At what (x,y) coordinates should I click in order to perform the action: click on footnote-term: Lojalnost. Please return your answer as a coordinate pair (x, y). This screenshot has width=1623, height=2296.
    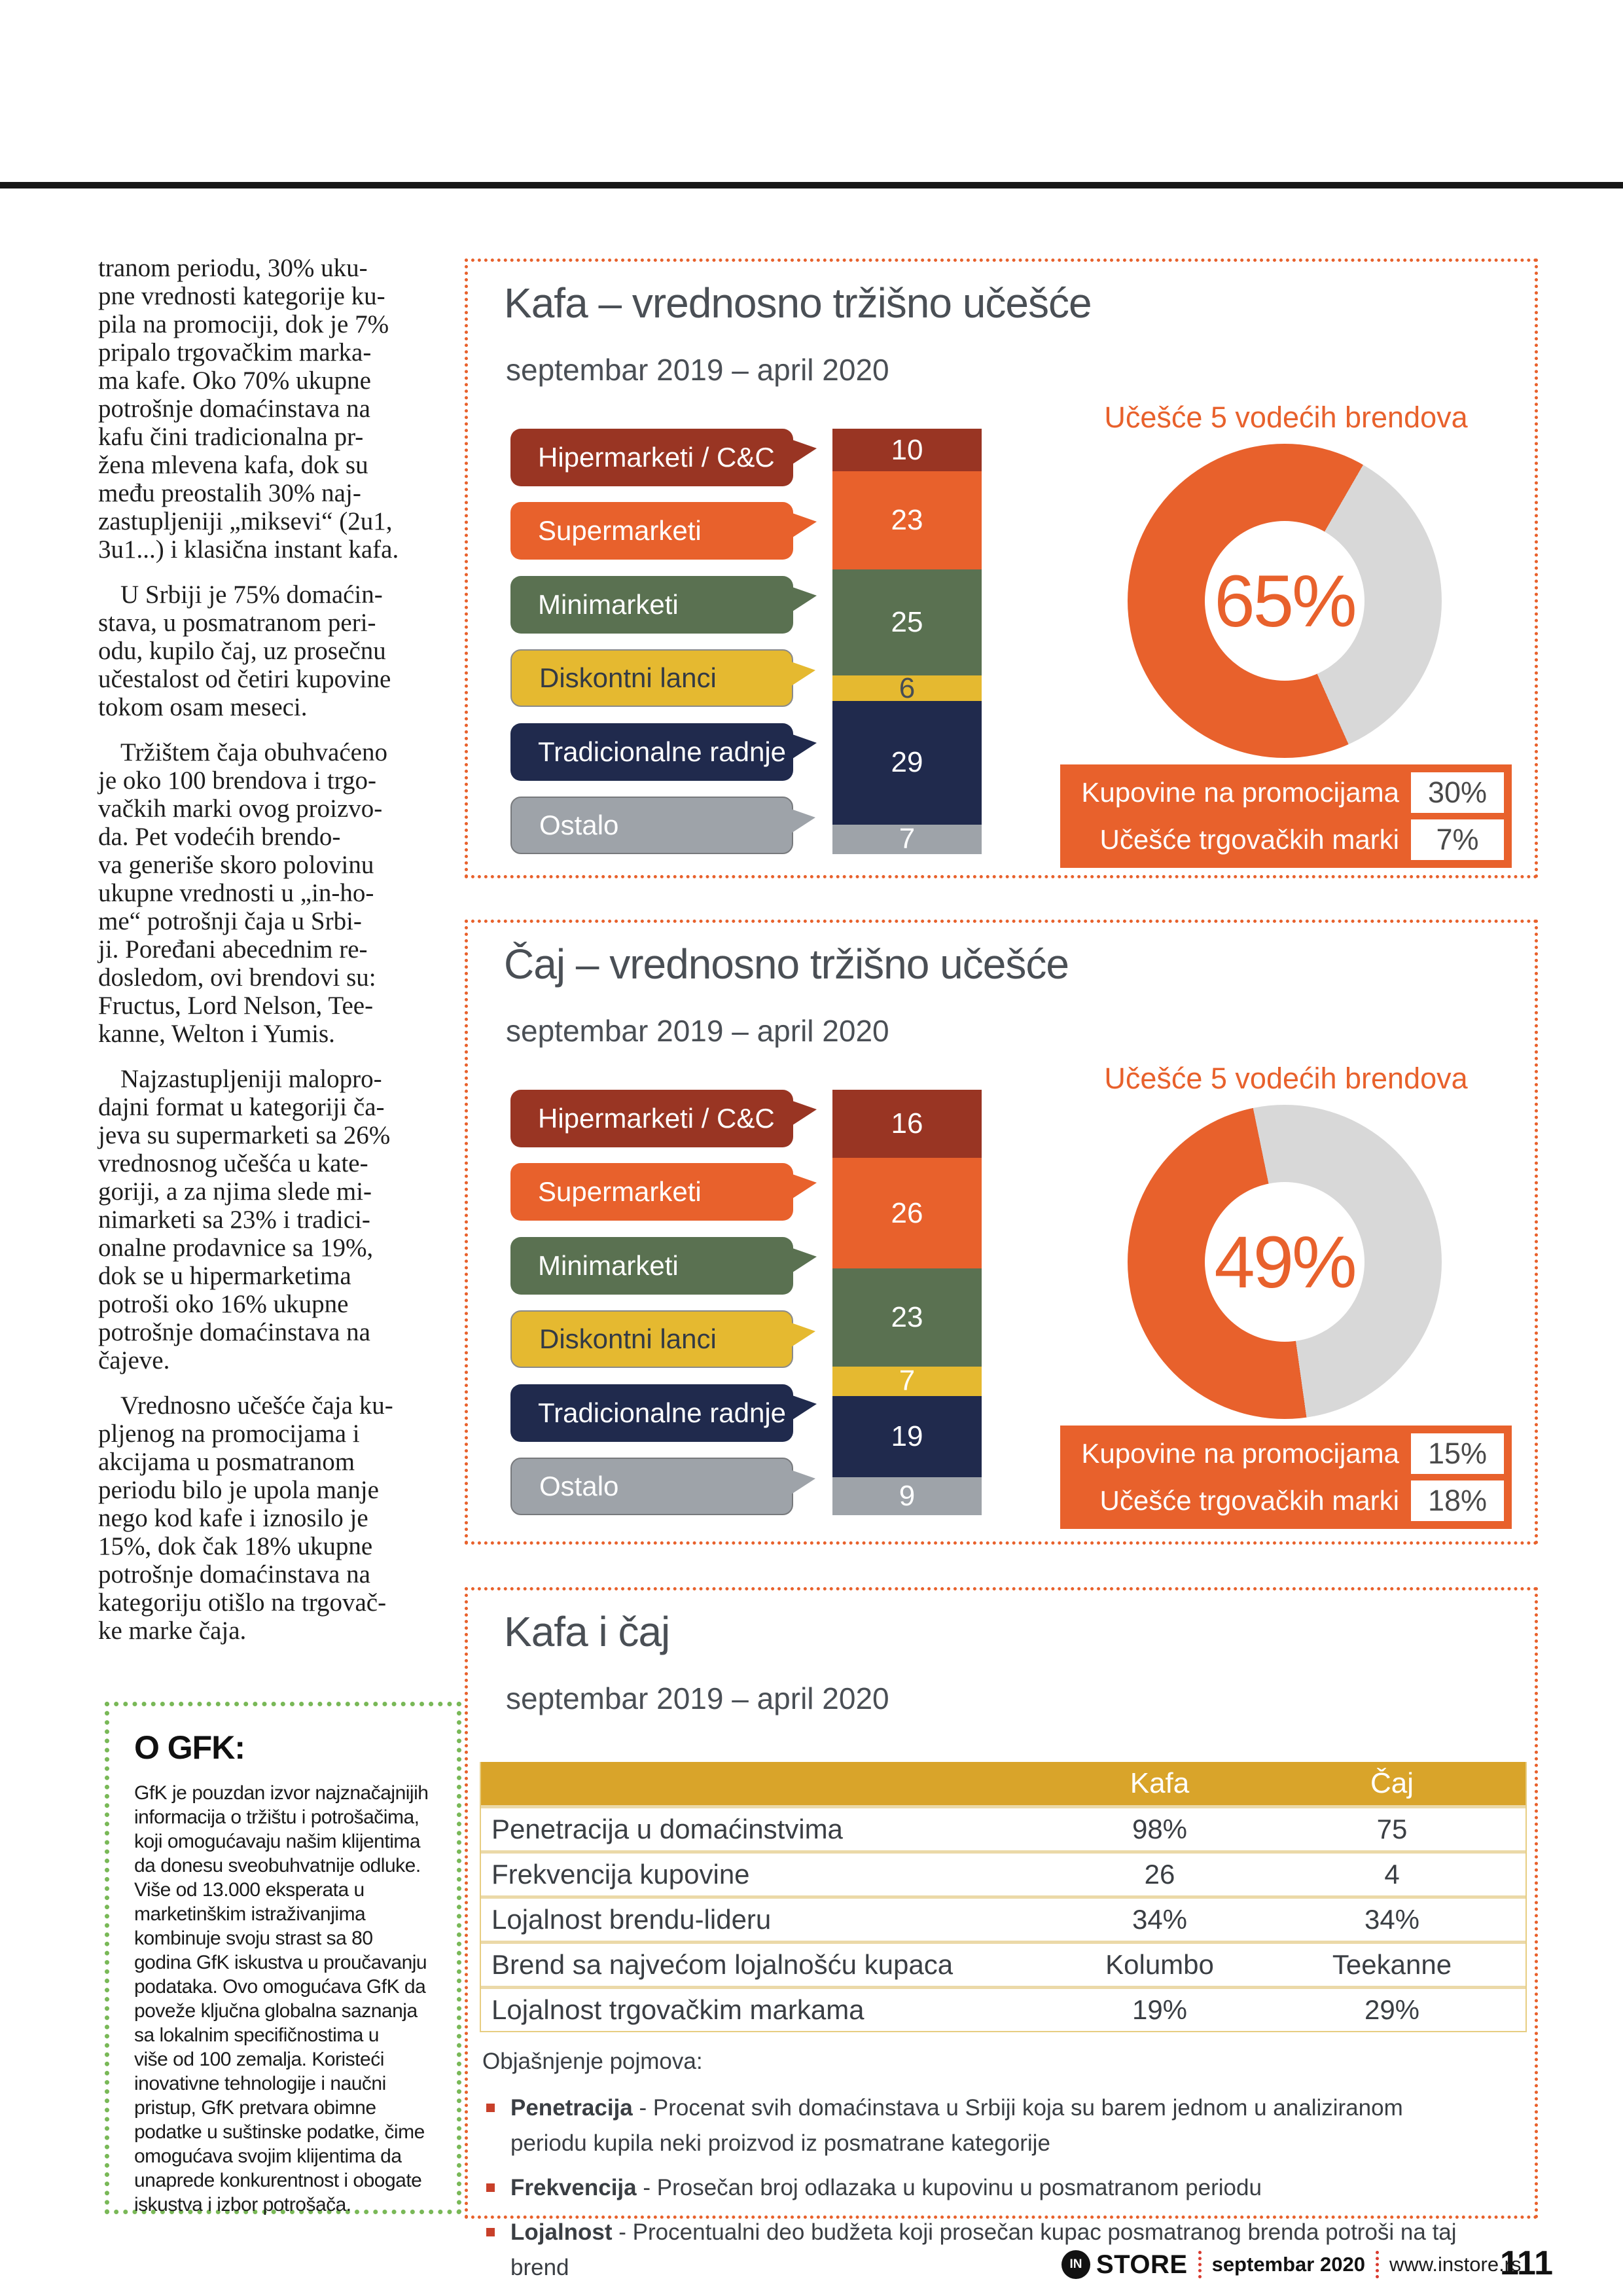
    Looking at the image, I should click on (561, 2232).